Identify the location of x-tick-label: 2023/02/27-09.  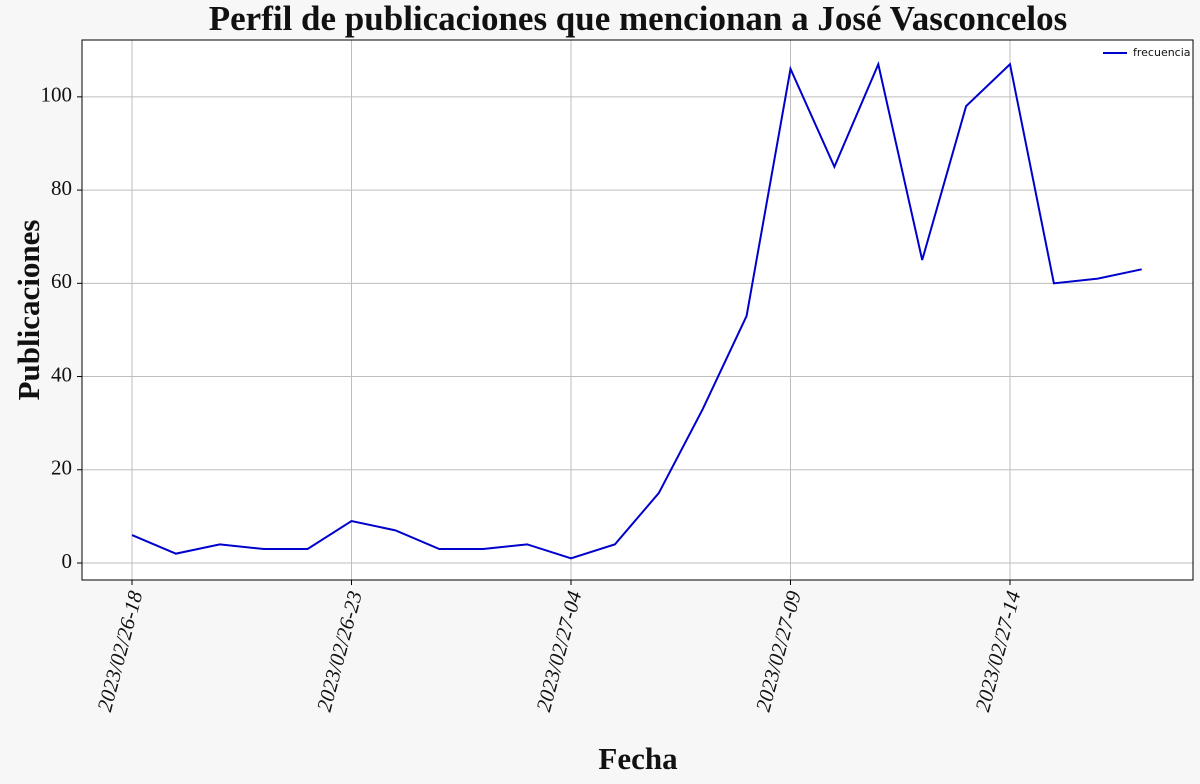
(778, 651).